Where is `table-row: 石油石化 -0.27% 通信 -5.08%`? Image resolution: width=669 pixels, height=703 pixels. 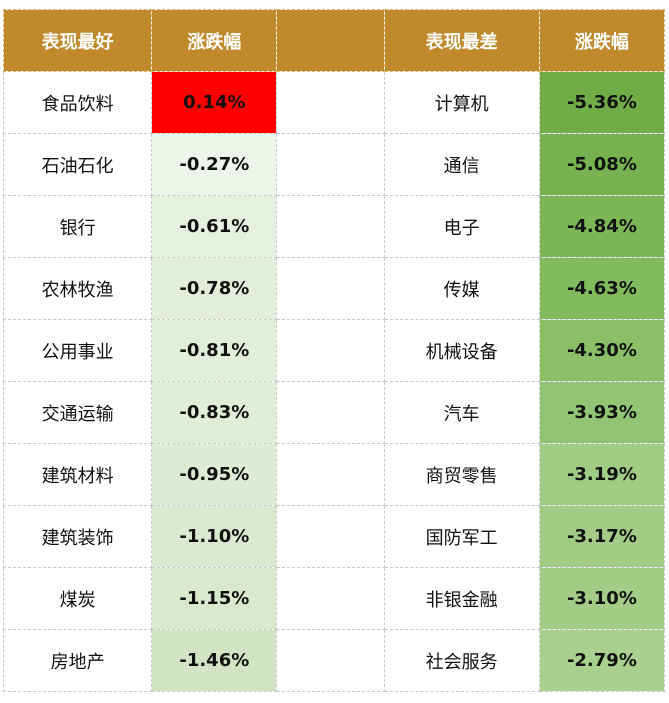 table-row: 石油石化 -0.27% 通信 -5.08% is located at coordinates (334, 164).